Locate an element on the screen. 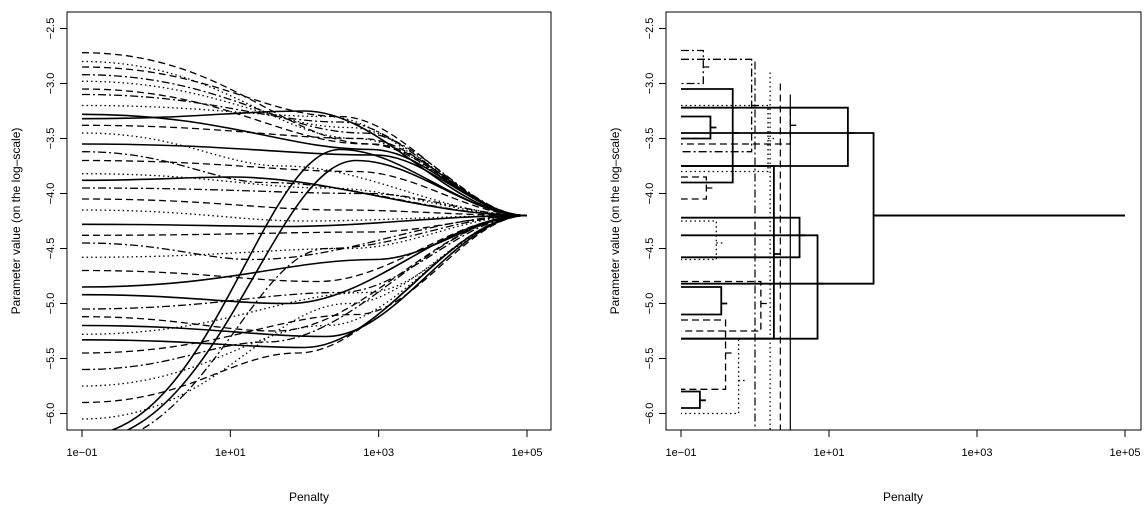 The image size is (1144, 508). left-y-tick-label: −6.0 is located at coordinates (51, 414).